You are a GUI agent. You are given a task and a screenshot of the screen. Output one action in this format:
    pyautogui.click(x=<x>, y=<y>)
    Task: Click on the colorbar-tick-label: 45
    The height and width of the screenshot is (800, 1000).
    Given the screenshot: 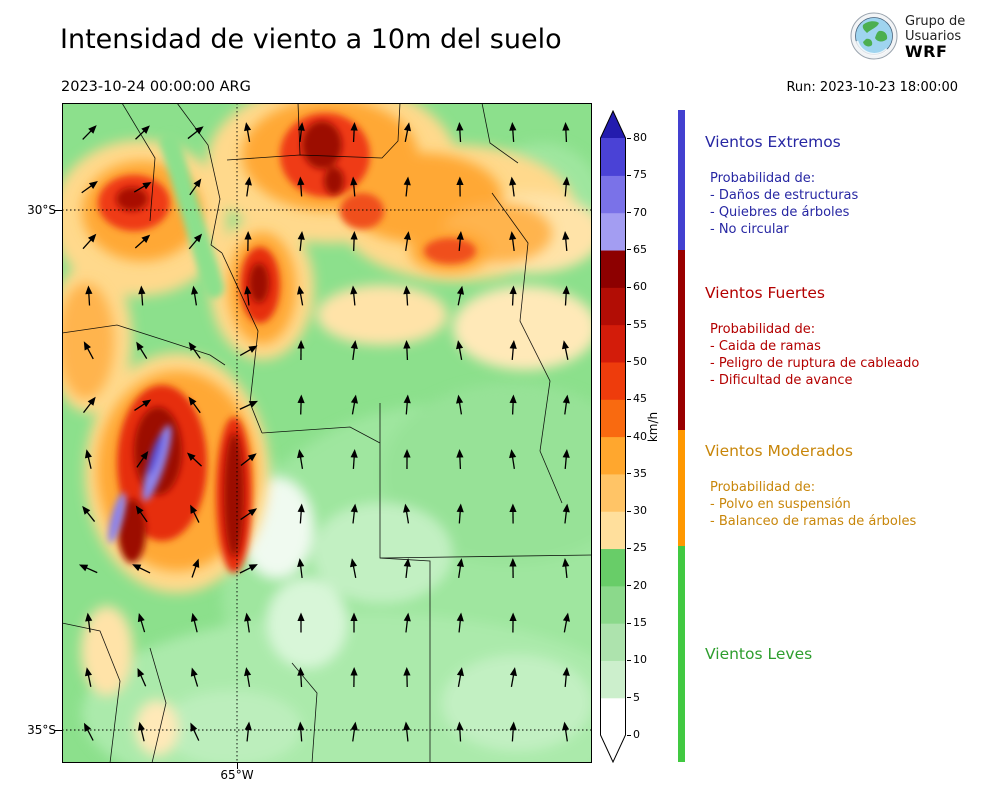 What is the action you would take?
    pyautogui.click(x=640, y=399)
    